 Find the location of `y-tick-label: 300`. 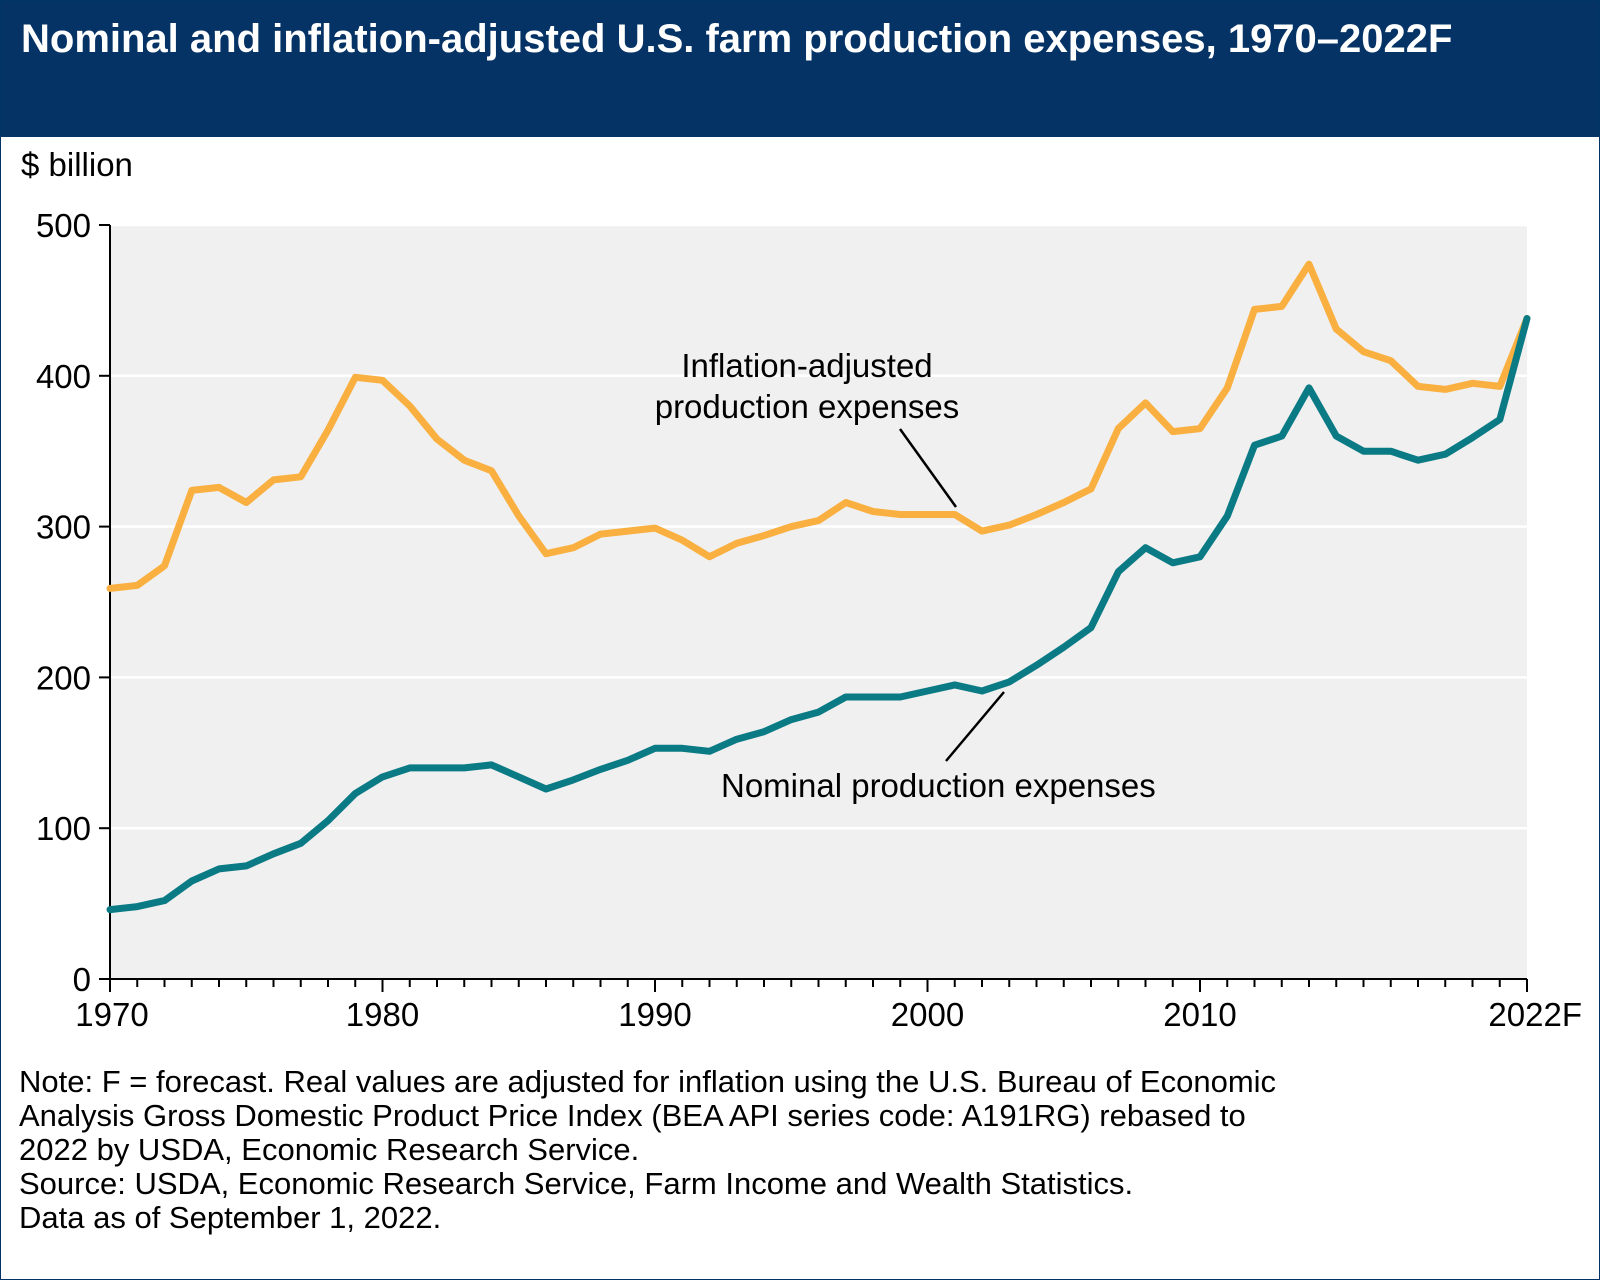

y-tick-label: 300 is located at coordinates (63, 527).